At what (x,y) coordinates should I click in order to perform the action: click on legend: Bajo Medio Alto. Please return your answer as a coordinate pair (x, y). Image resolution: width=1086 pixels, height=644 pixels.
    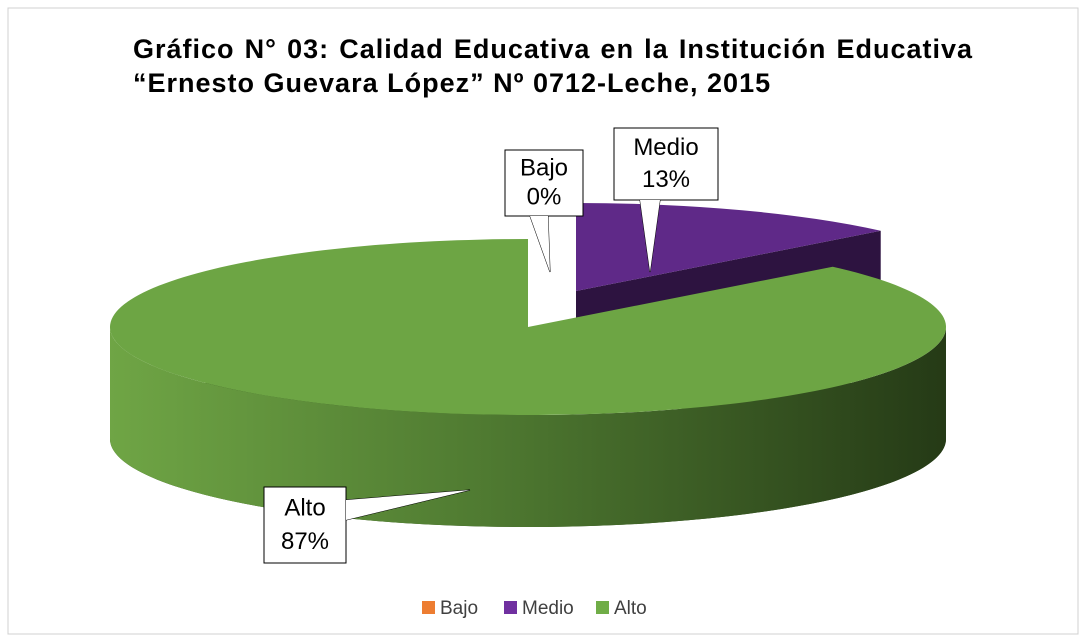
    Looking at the image, I should click on (534, 608).